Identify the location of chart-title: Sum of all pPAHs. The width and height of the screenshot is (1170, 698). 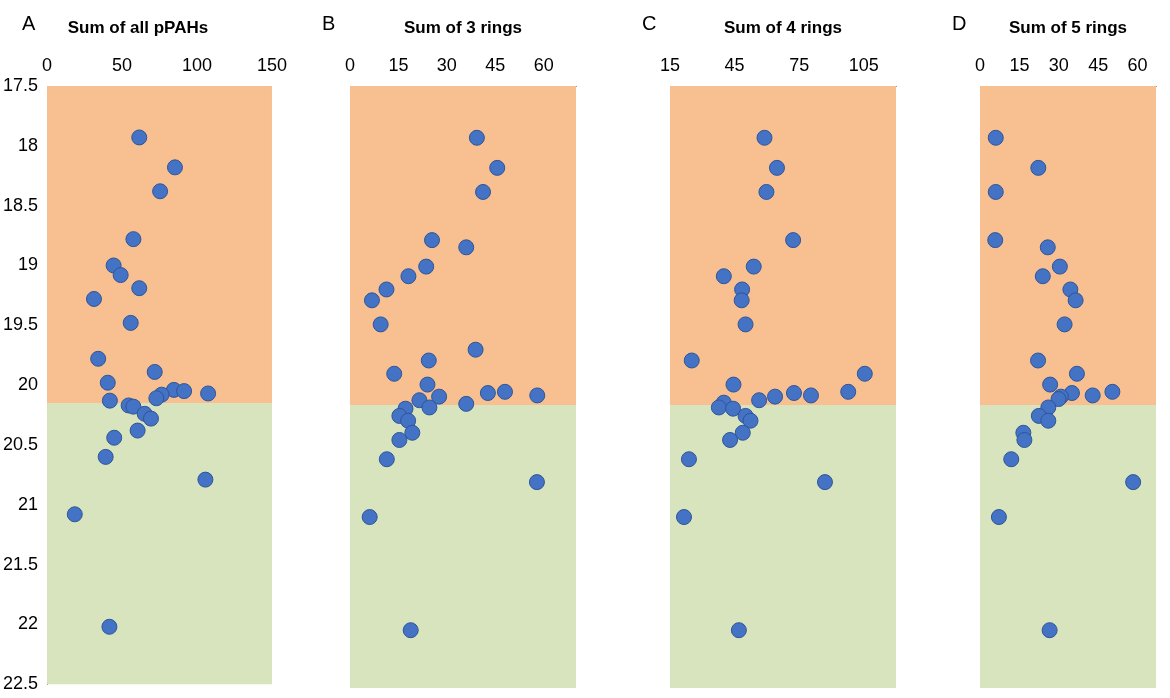
(138, 27).